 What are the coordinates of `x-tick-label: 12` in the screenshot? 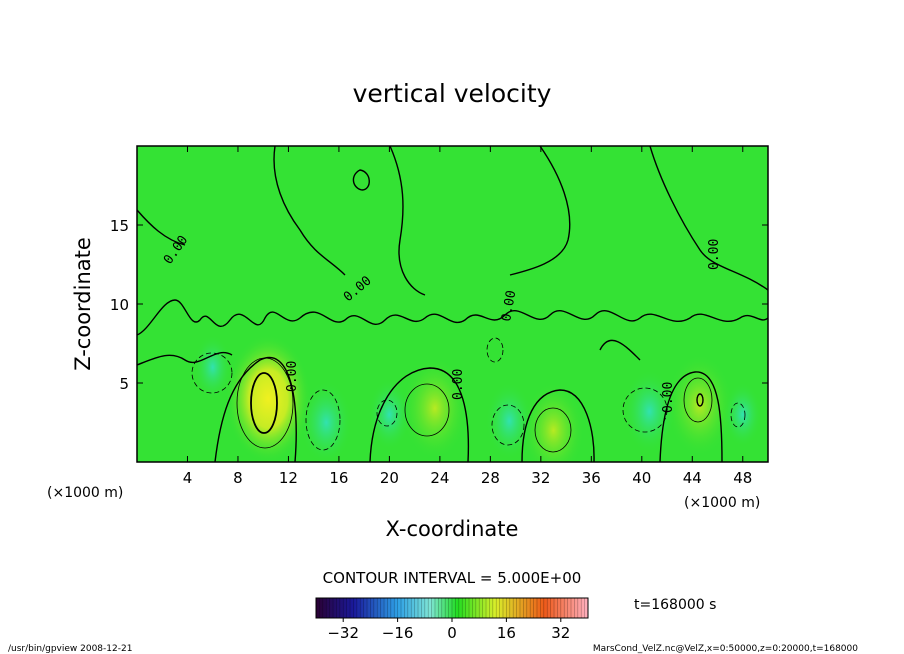 It's located at (288, 478).